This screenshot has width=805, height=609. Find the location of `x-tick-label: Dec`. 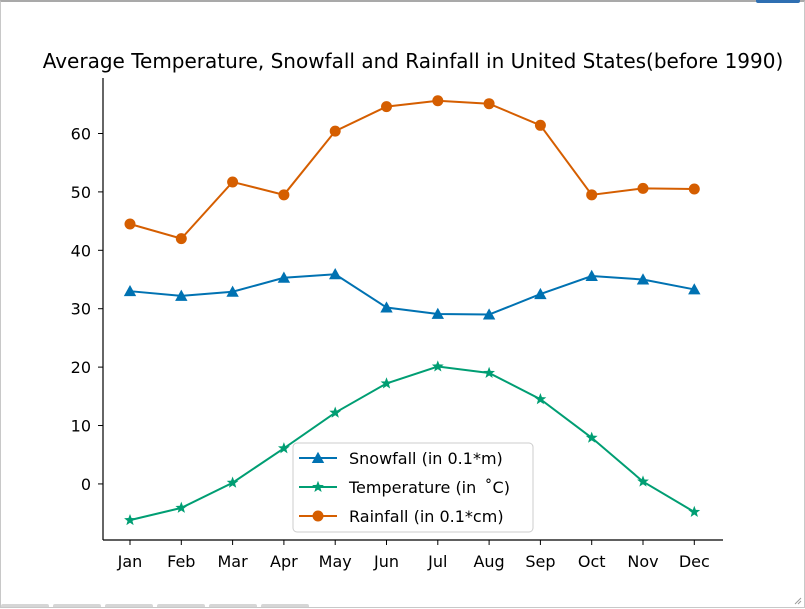

x-tick-label: Dec is located at coordinates (694, 561).